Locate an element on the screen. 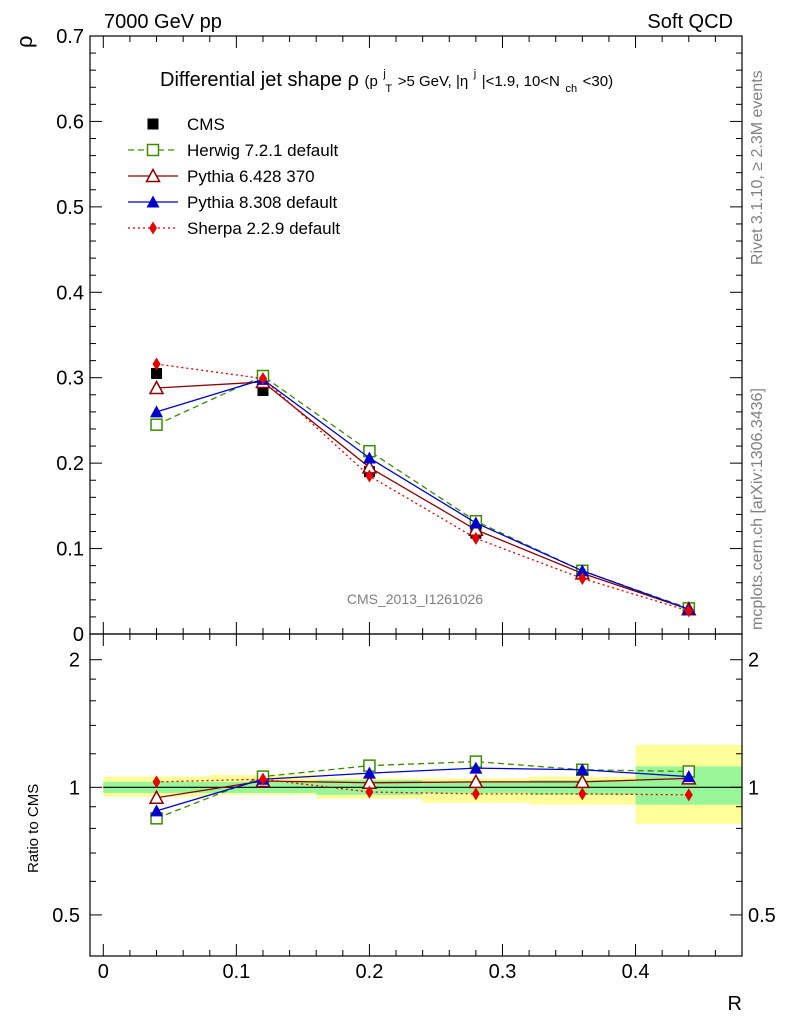 Image resolution: width=786 pixels, height=1024 pixels. mcplots-annotation: mcplots.cern.ch [arXiv:1306.3436] is located at coordinates (757, 509).